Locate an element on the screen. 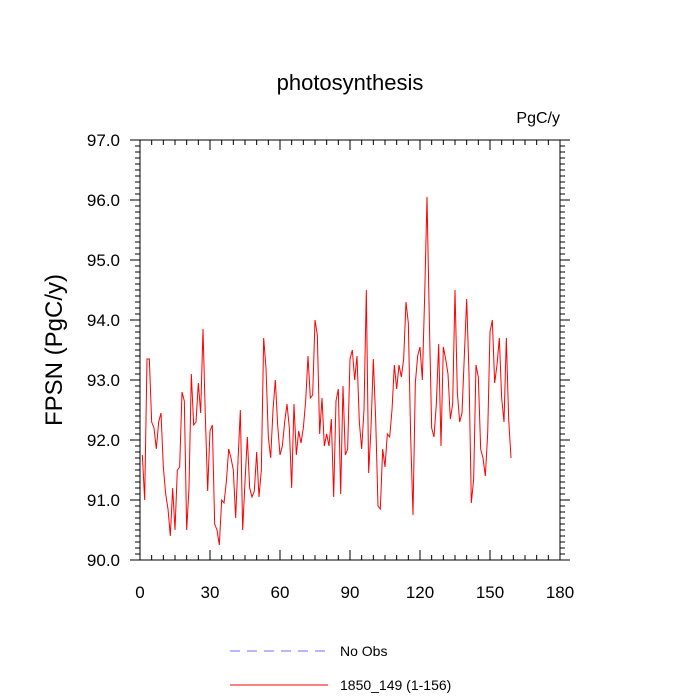 This screenshot has height=700, width=700. legend: No Obs 1850_149 (1-156) is located at coordinates (340, 668).